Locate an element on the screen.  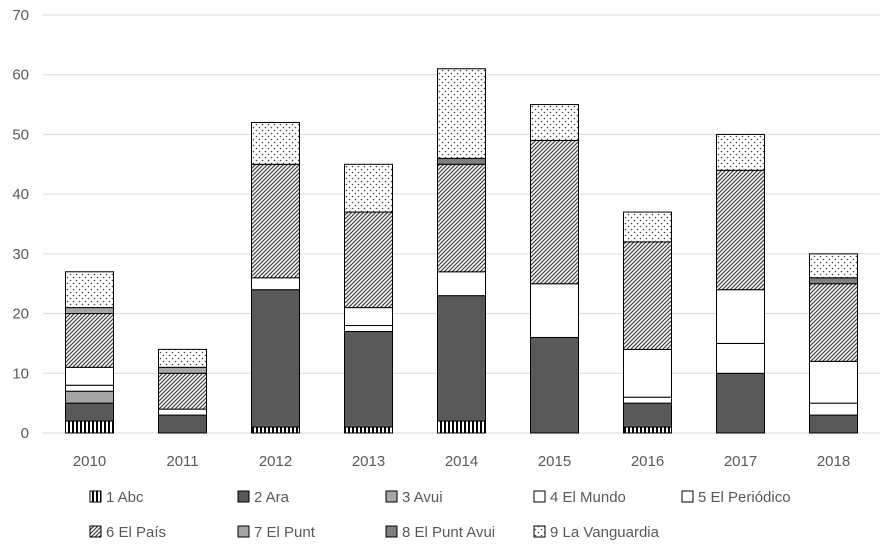
bar-segment-6-el-pais-2013 is located at coordinates (368, 260).